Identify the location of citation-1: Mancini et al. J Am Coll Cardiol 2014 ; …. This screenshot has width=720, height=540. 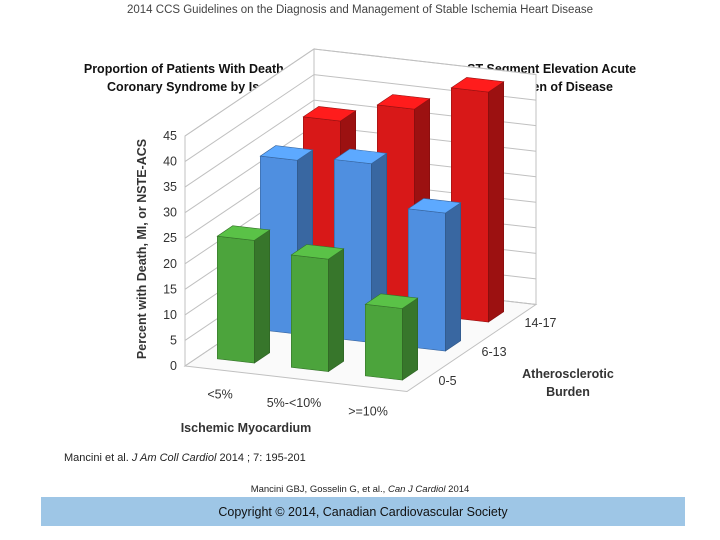
(185, 458).